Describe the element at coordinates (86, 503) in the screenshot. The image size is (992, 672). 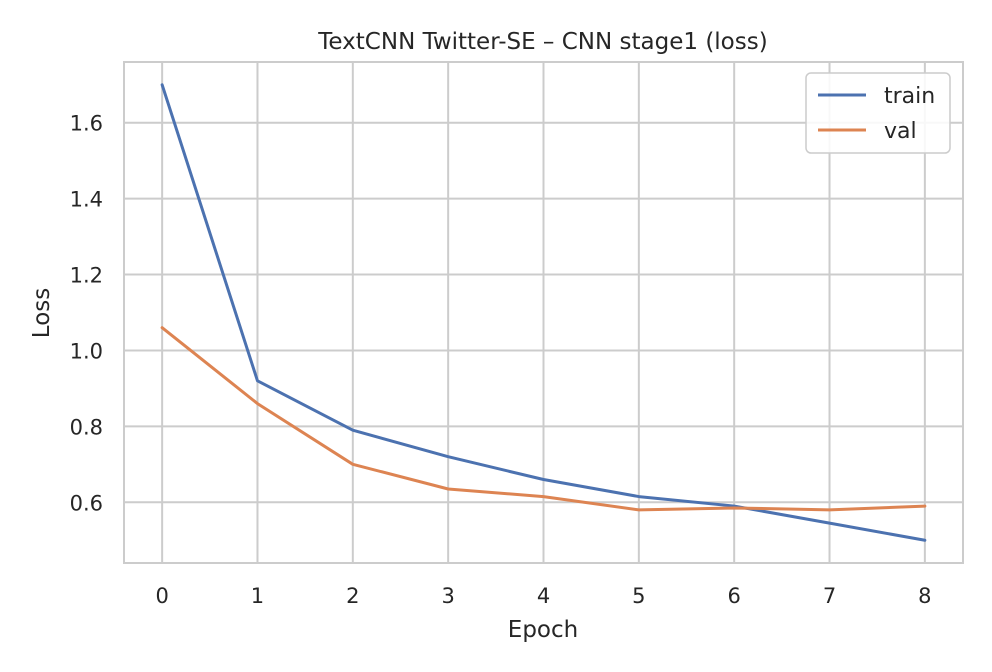
I see `y-tick-label: 0.6` at that location.